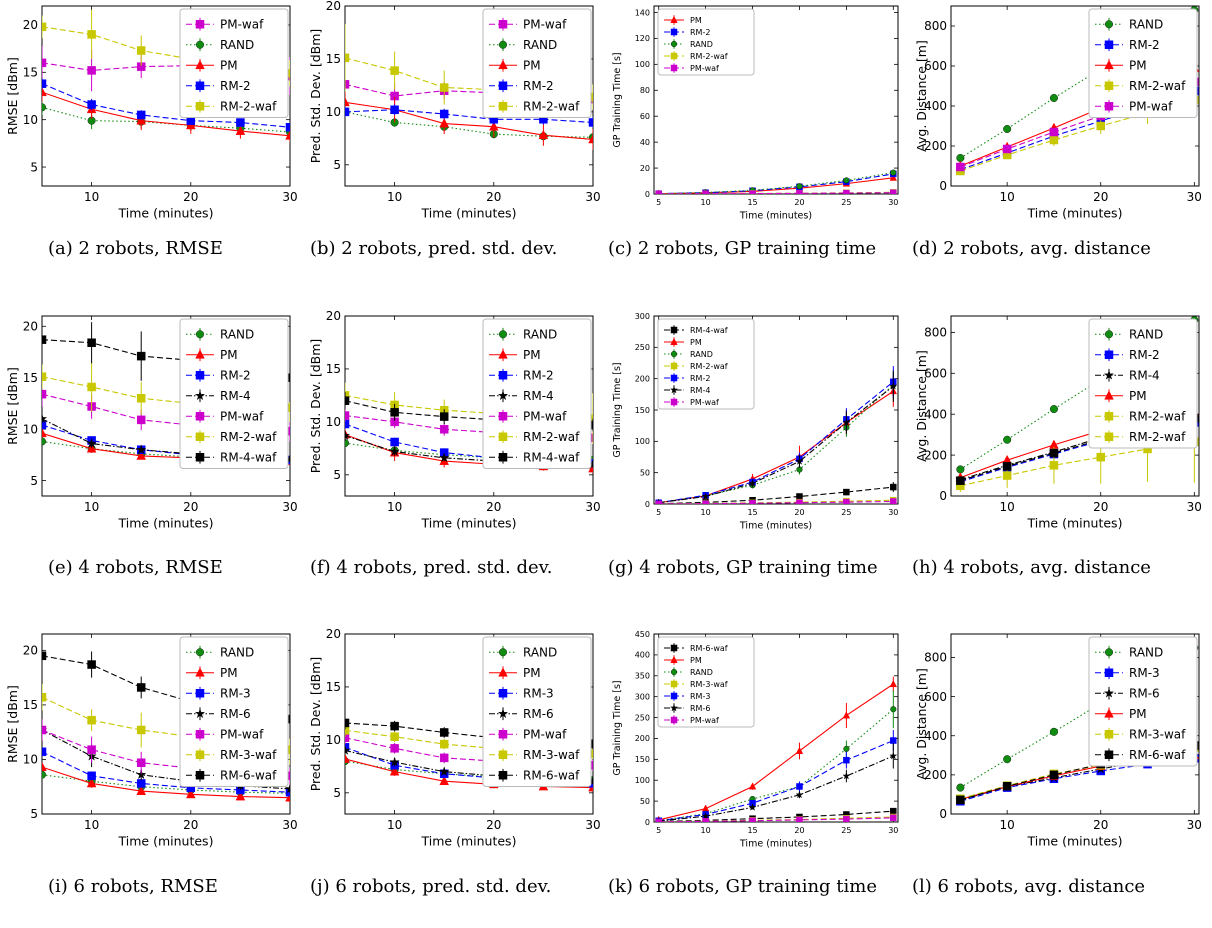 Image resolution: width=1212 pixels, height=928 pixels. Describe the element at coordinates (642, 410) in the screenshot. I see `y-tick-label: 150` at that location.